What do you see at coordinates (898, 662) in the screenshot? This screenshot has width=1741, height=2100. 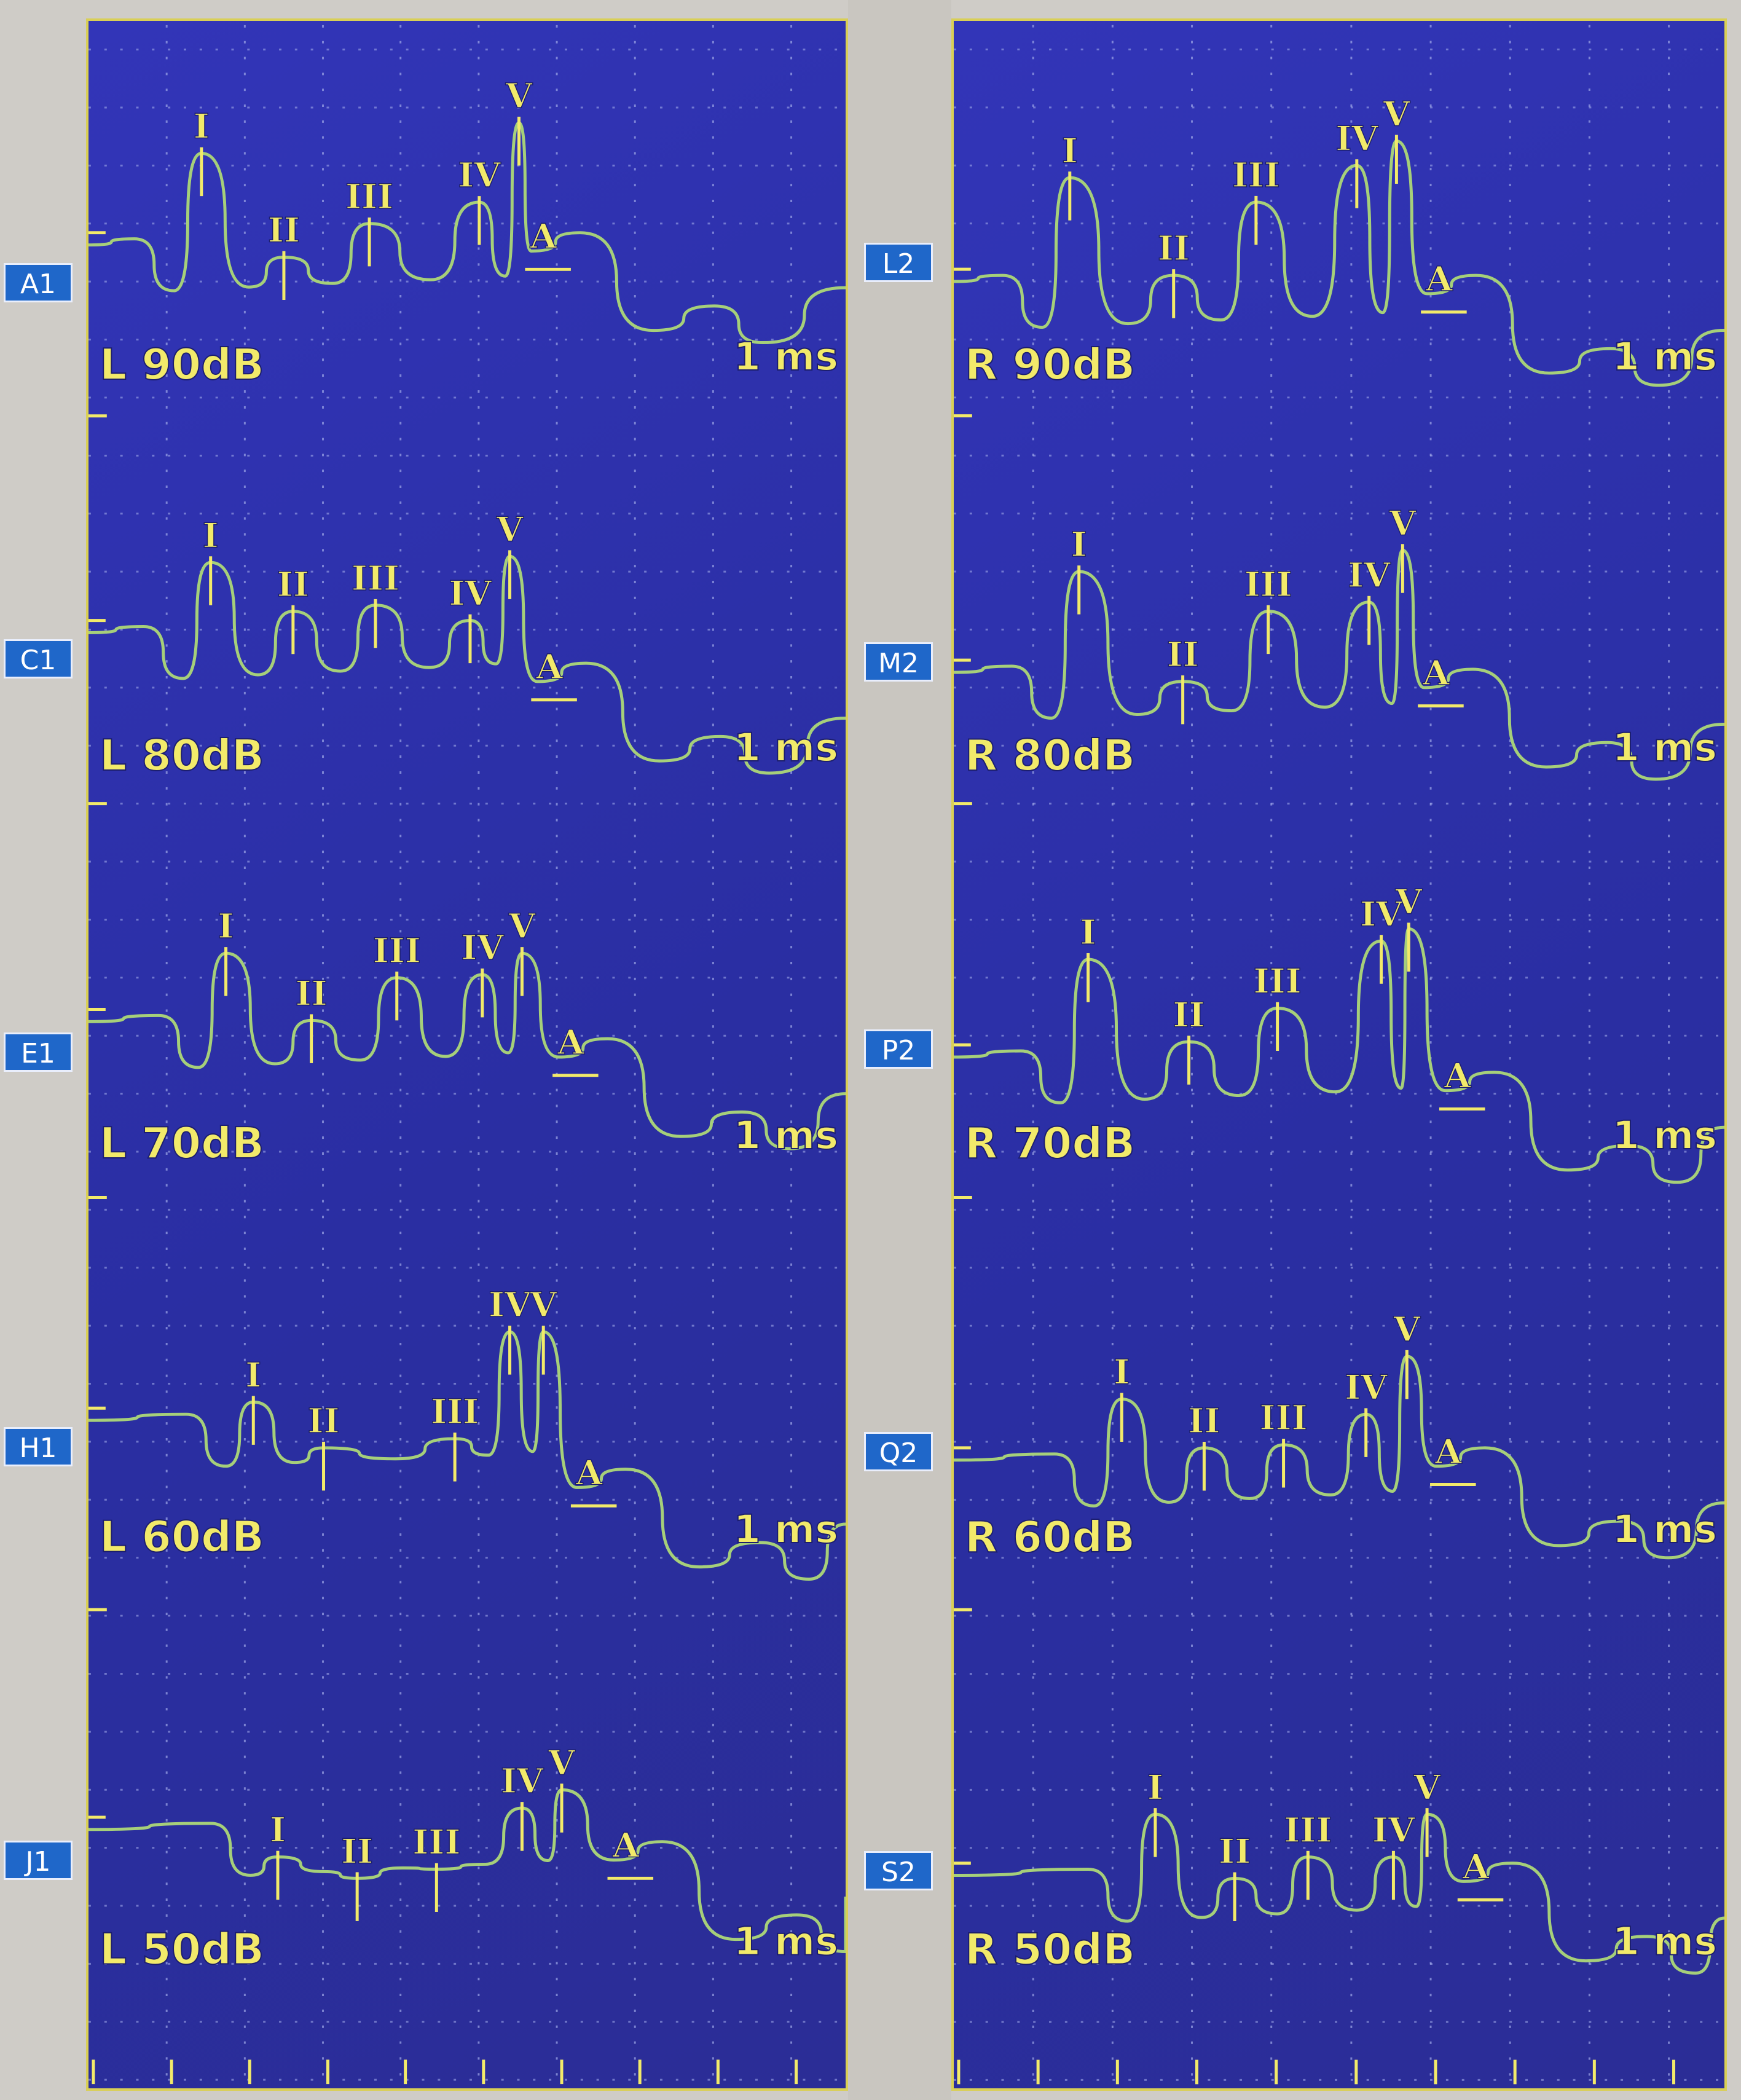 I see `channel-badge-m2: M2` at bounding box center [898, 662].